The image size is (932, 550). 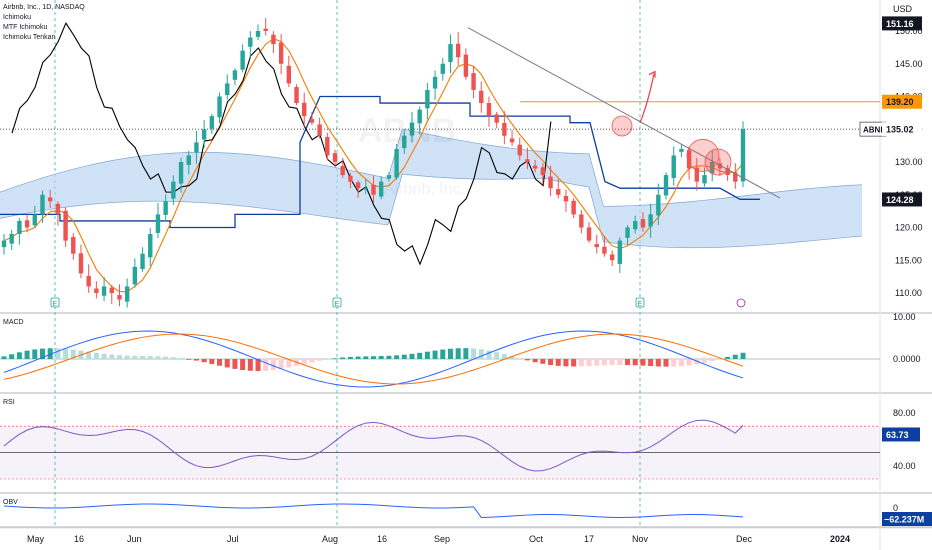 I want to click on indicator-ichimoku: Ichimoku, so click(x=17, y=17).